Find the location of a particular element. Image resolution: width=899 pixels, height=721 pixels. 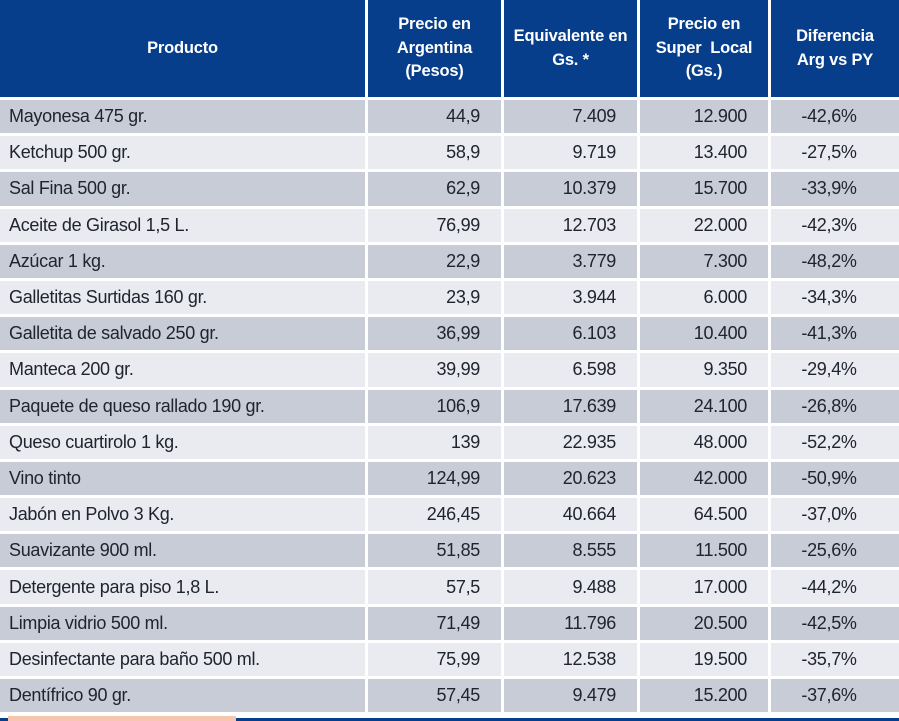

header-cell-diferencia: Diferencia Arg vs PY is located at coordinates (835, 48).